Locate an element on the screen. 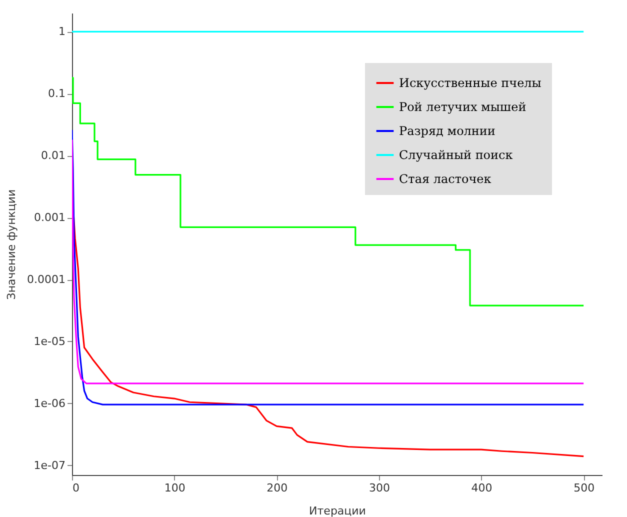  legend-label: Разряд молнии is located at coordinates (447, 131).